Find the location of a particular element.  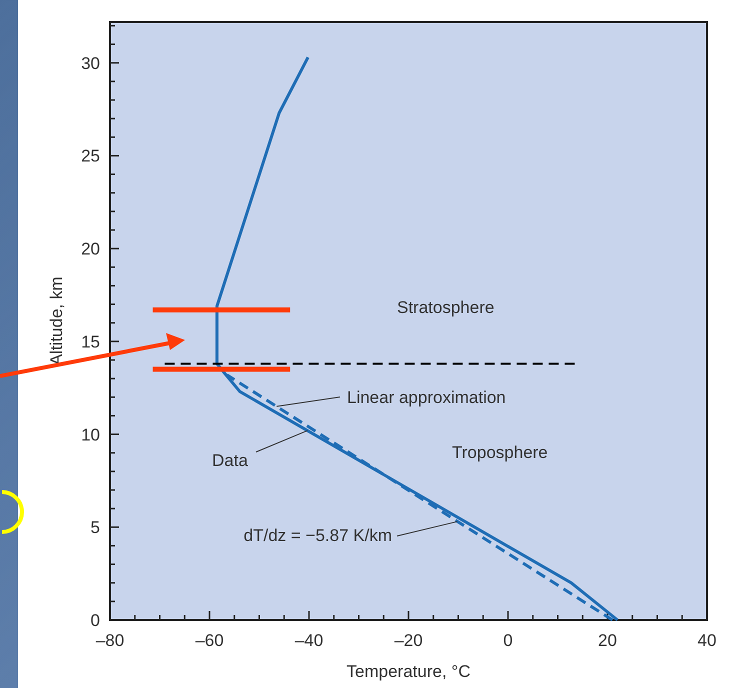

y-tick-label: 0 is located at coordinates (95, 620).